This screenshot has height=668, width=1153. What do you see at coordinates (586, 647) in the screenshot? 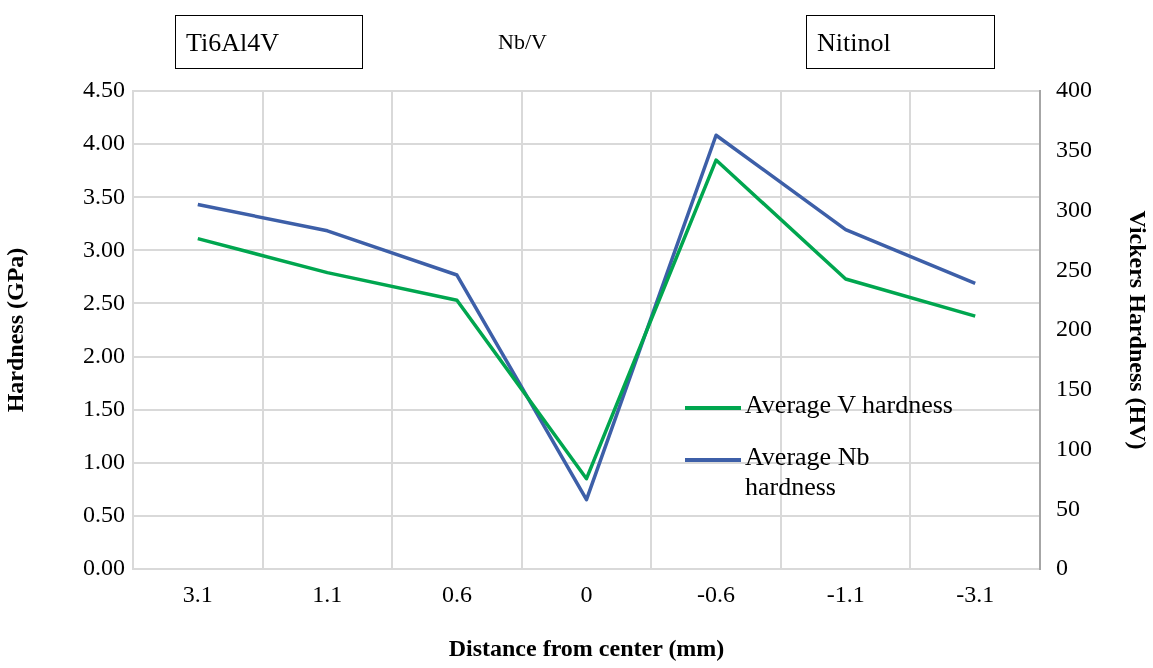
I see `x-axis-title: Distance from center (mm)` at bounding box center [586, 647].